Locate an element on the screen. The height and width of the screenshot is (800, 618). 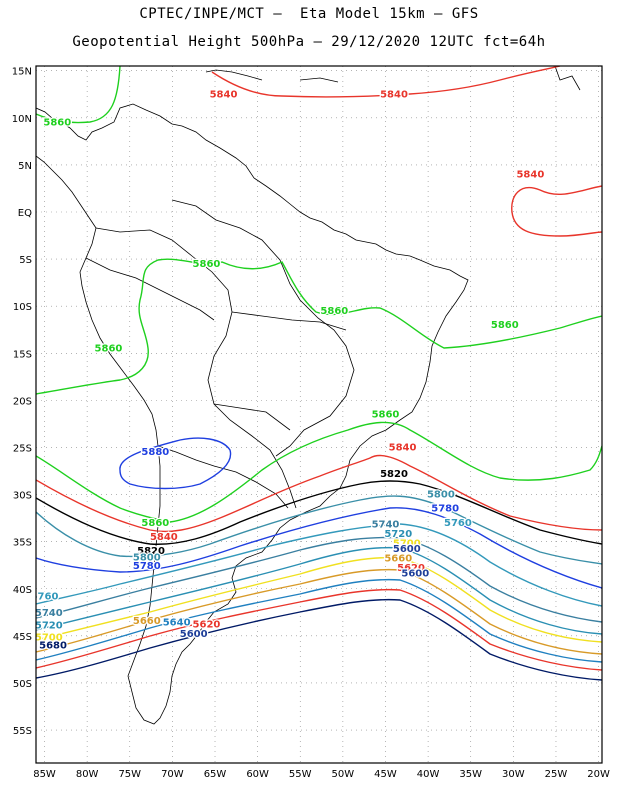
longitude-tick-label: 60W is located at coordinates (257, 774).